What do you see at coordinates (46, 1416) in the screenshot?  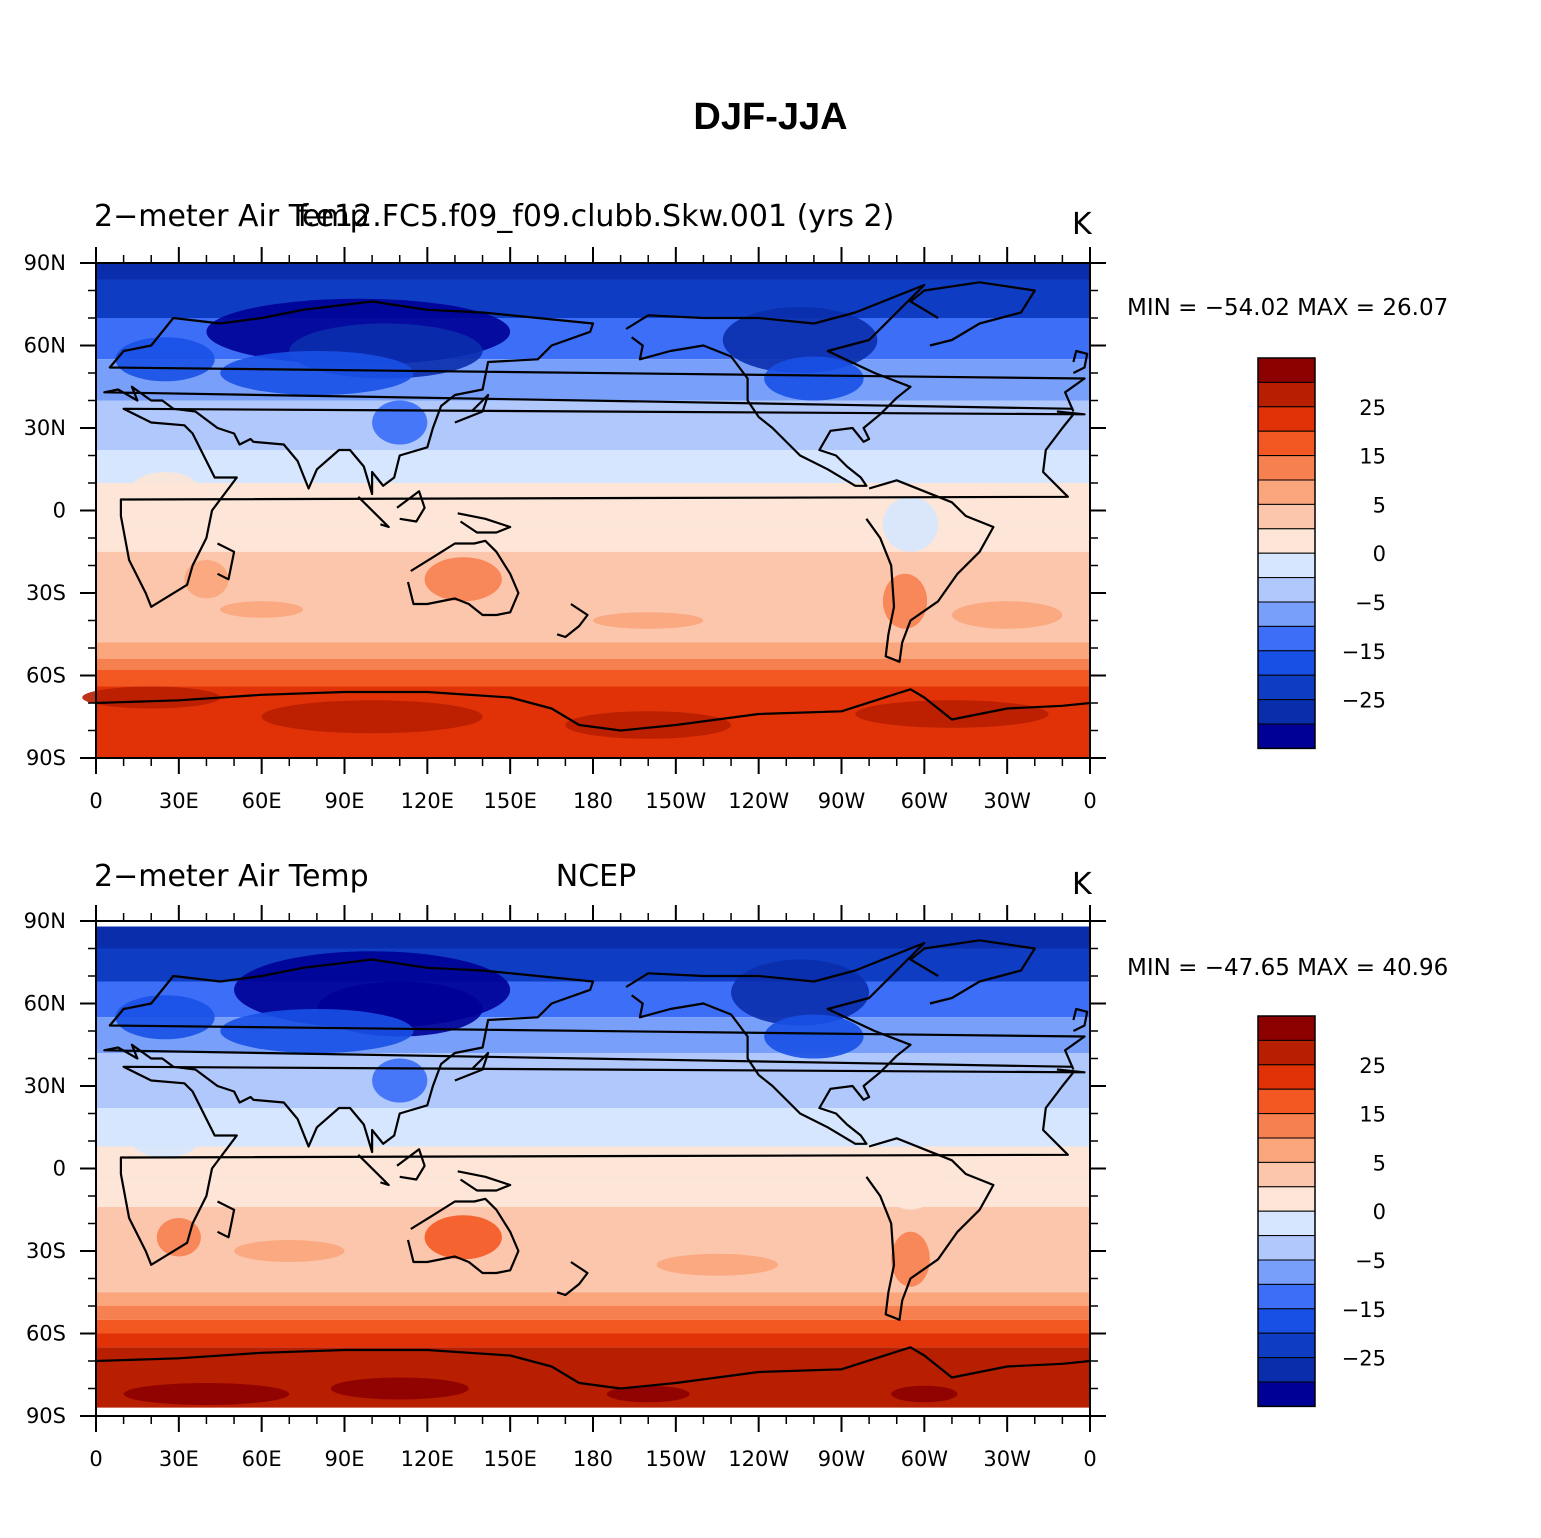 I see `lat-tick-label: 90S` at bounding box center [46, 1416].